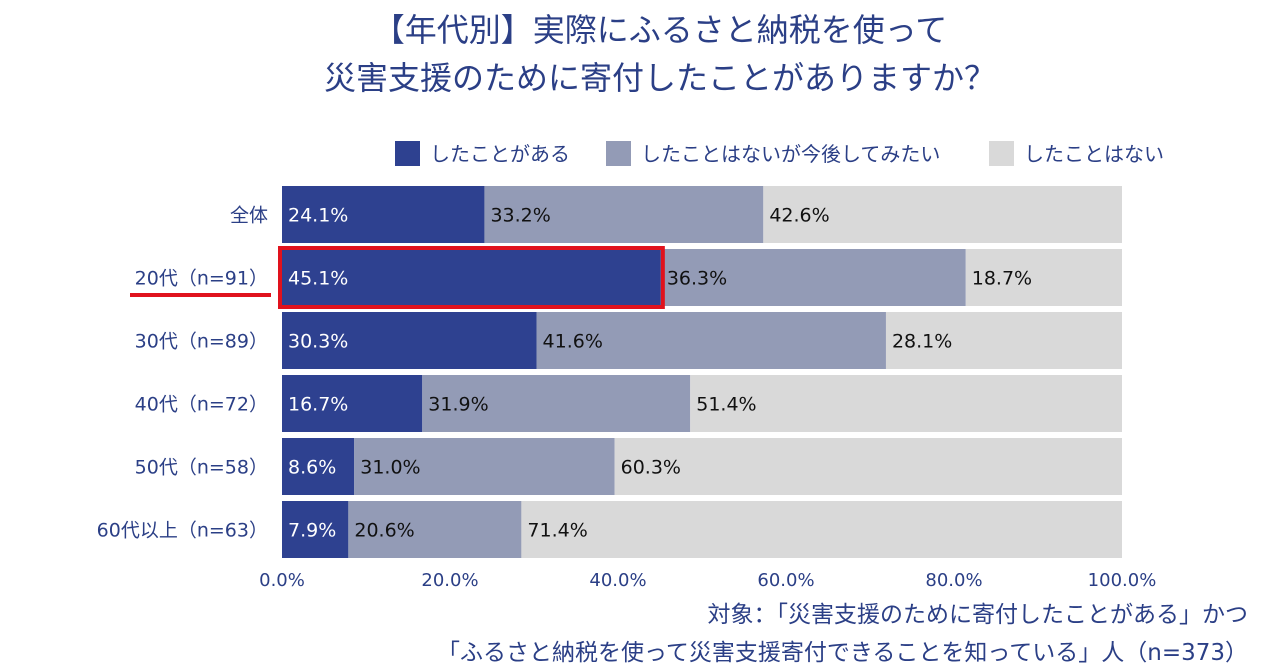 Image resolution: width=1280 pixels, height=670 pixels. What do you see at coordinates (660, 78) in the screenshot?
I see `chart-title-line2: 災害支援のために寄付したことがありますか？` at bounding box center [660, 78].